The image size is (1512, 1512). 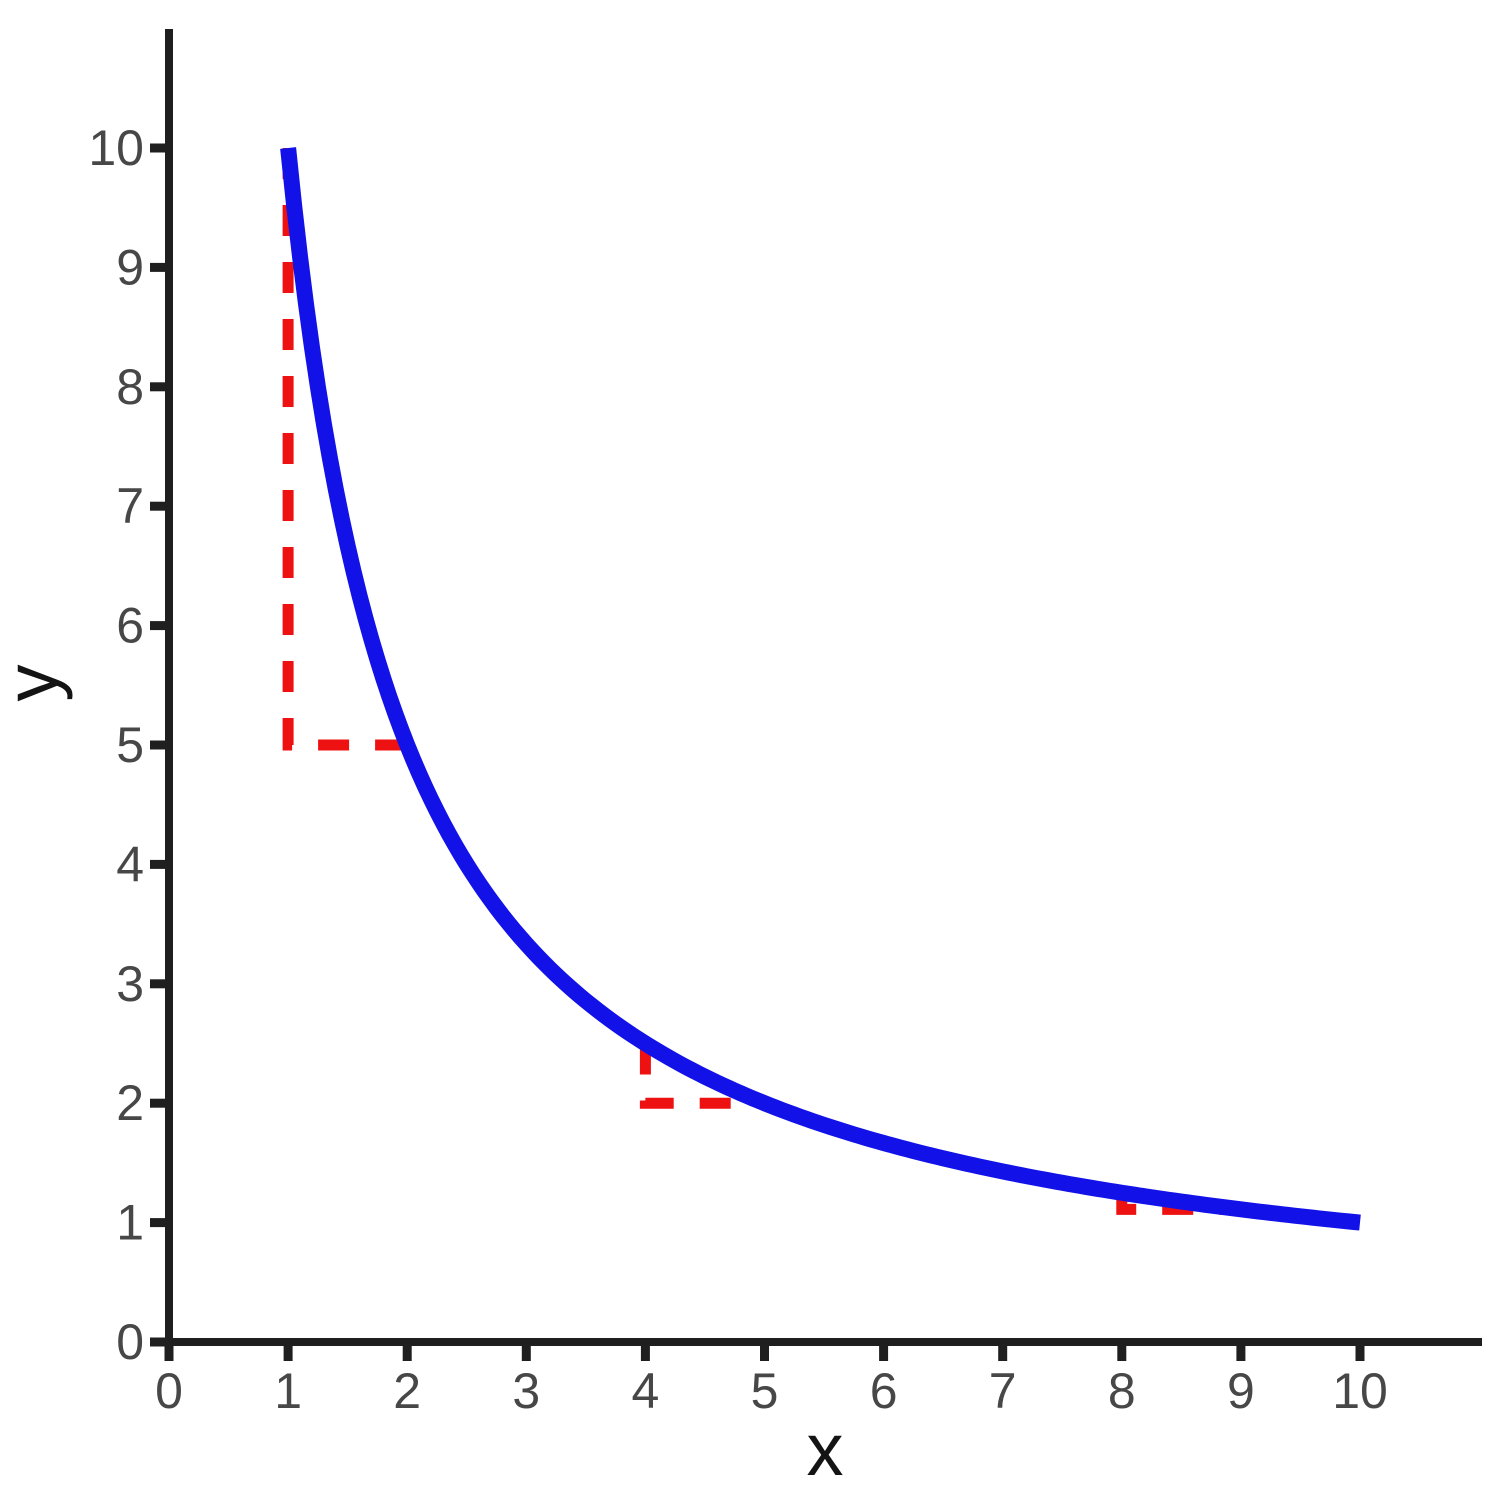 I want to click on x-tick-label: 9, so click(x=1241, y=1391).